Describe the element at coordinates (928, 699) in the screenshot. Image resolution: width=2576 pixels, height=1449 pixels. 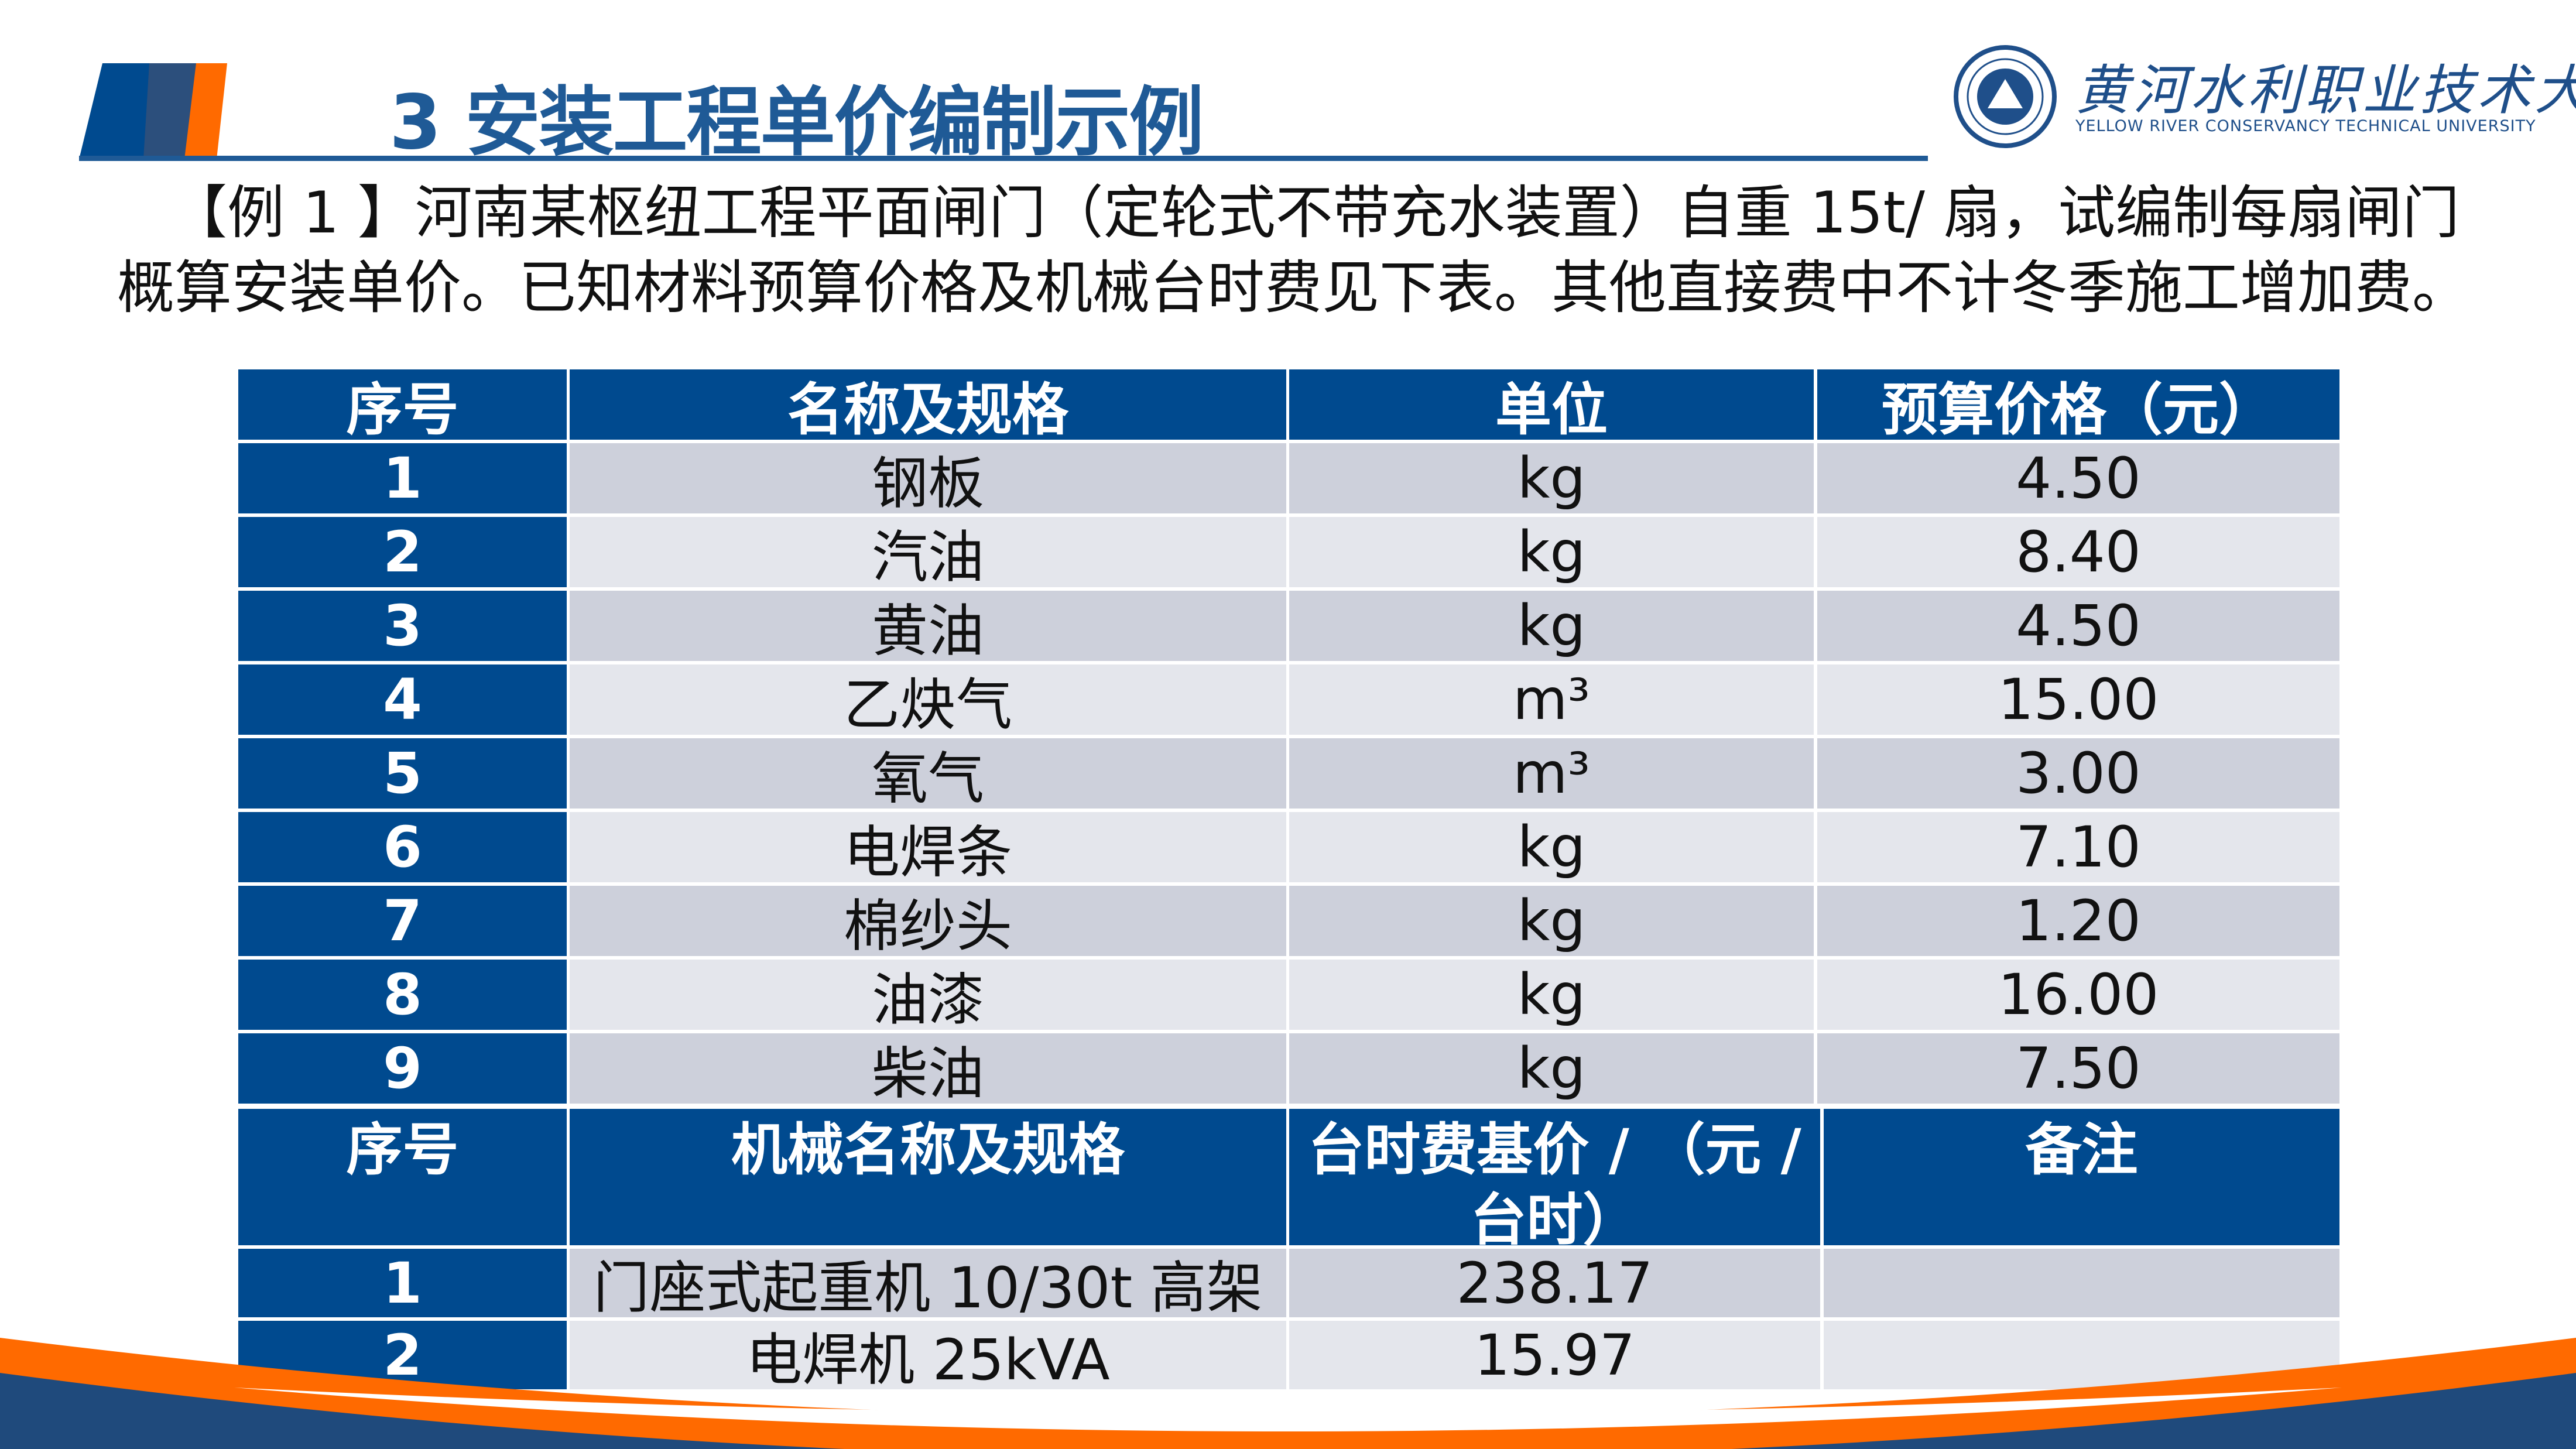
I see `materials-row-name: 乙炔气` at that location.